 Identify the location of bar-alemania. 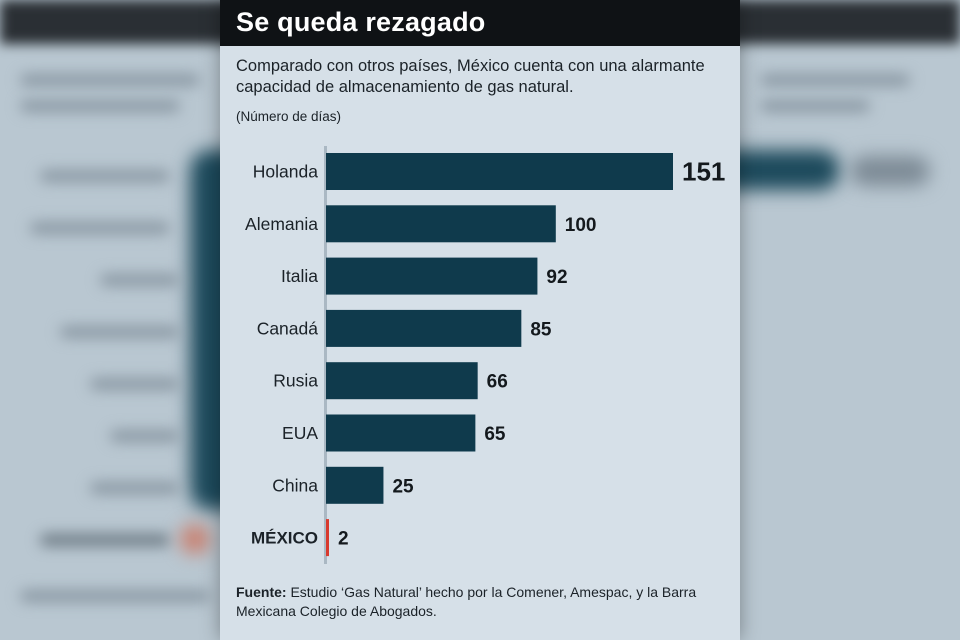
(441, 224).